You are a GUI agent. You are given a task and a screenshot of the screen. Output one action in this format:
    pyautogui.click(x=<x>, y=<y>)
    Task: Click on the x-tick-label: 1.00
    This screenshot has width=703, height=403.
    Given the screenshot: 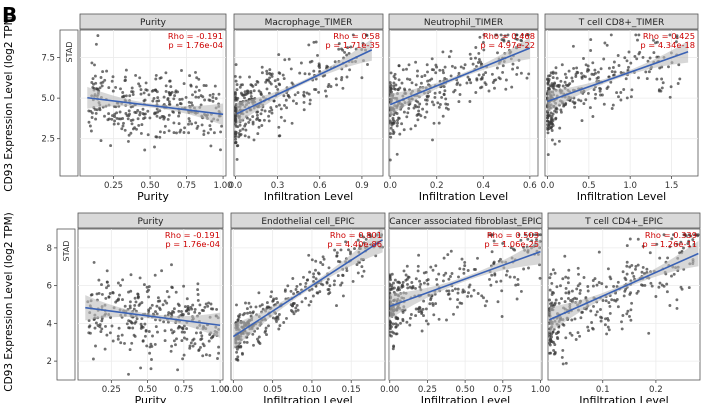 What is the action you would take?
    pyautogui.click(x=223, y=186)
    